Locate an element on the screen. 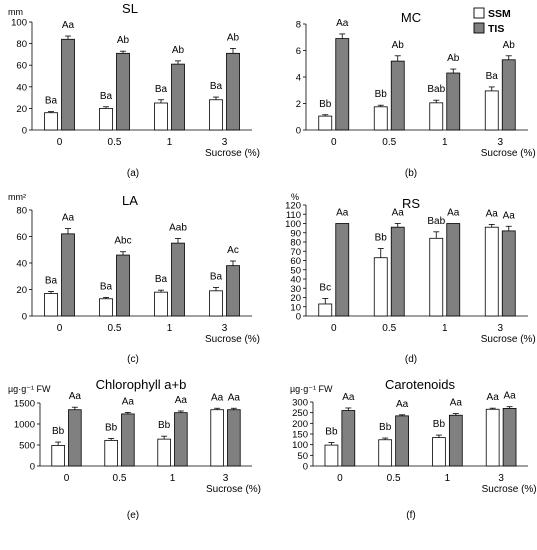  y-tick-label: 120 is located at coordinates (293, 206).